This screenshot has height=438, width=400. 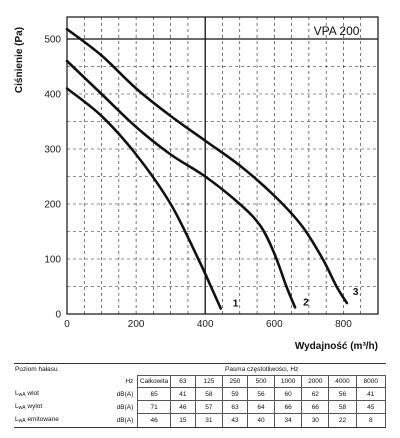 I want to click on table-cell: 34, so click(x=288, y=420).